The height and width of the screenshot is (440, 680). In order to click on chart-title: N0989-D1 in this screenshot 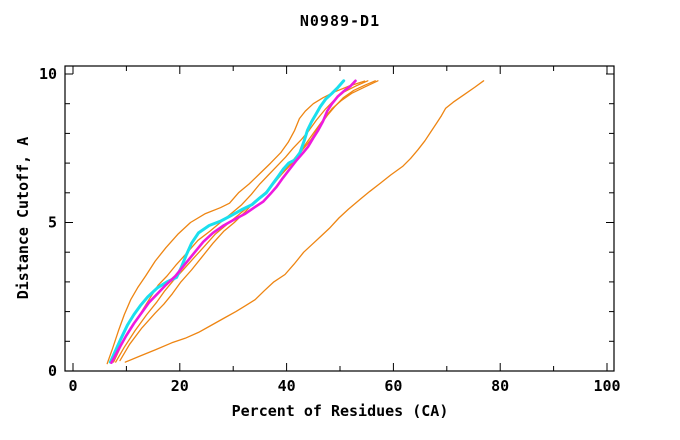, I will do `click(340, 21)`.